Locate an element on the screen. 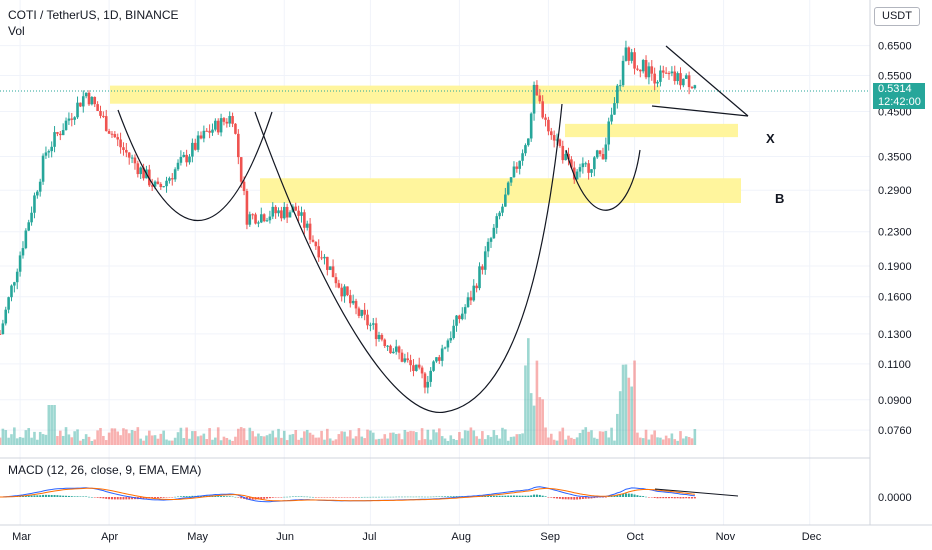 The image size is (932, 550). time-tick-label: Sep is located at coordinates (550, 537).